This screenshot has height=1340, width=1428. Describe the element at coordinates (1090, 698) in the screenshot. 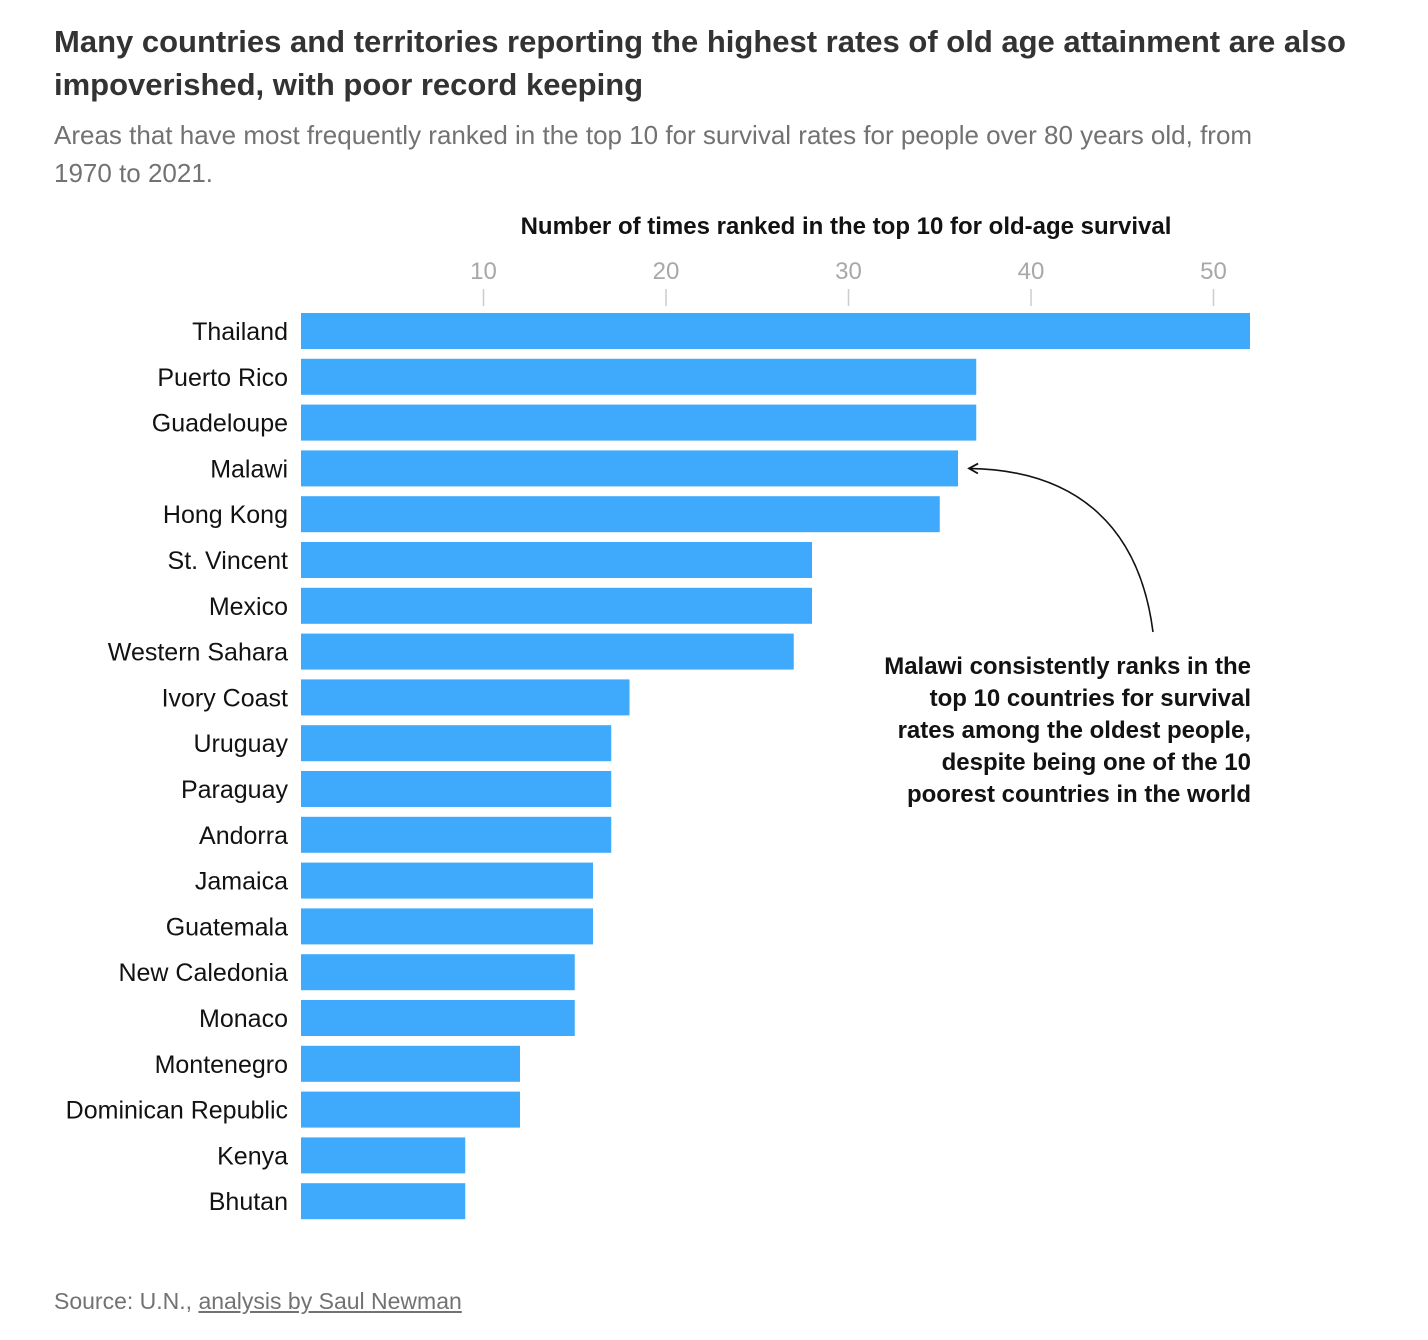

I see `annotation-line: top 10 countries for survival` at that location.